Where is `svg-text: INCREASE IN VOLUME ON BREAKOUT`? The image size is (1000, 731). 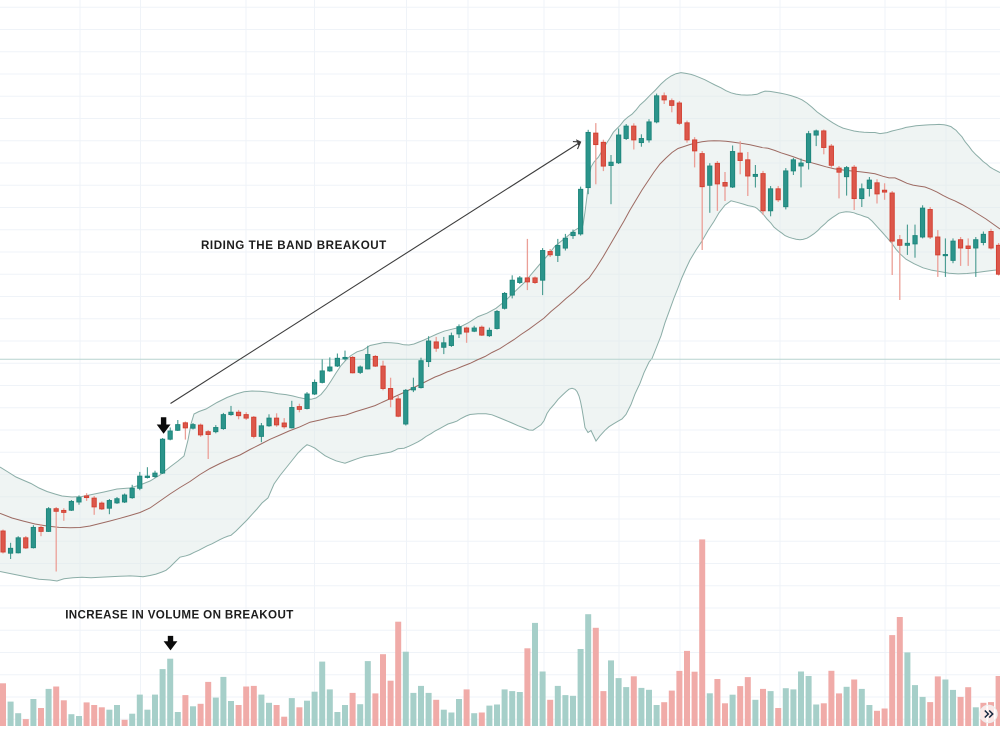
svg-text: INCREASE IN VOLUME ON BREAKOUT is located at coordinates (179, 615).